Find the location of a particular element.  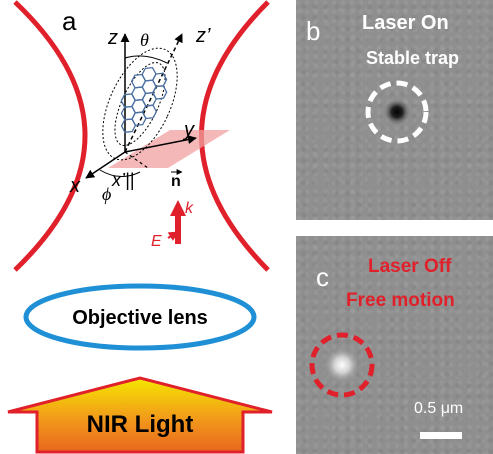

x-prime-parallel-label: x’|| is located at coordinates (122, 180).